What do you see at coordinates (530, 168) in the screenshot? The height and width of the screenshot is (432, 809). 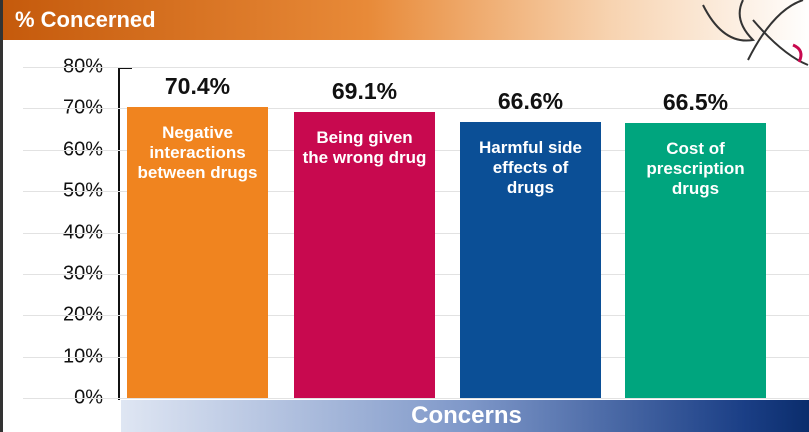 I see `category-label: Harmful side effects of drugs` at bounding box center [530, 168].